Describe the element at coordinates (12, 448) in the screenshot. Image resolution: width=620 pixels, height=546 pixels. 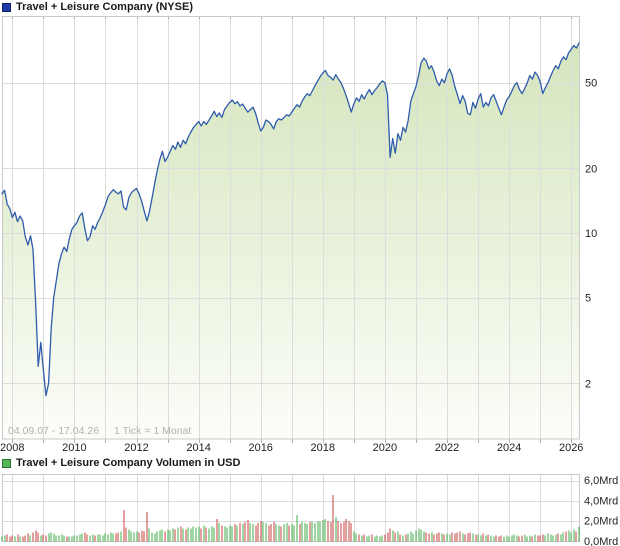
I see `x-axis-year-label: 2008` at that location.